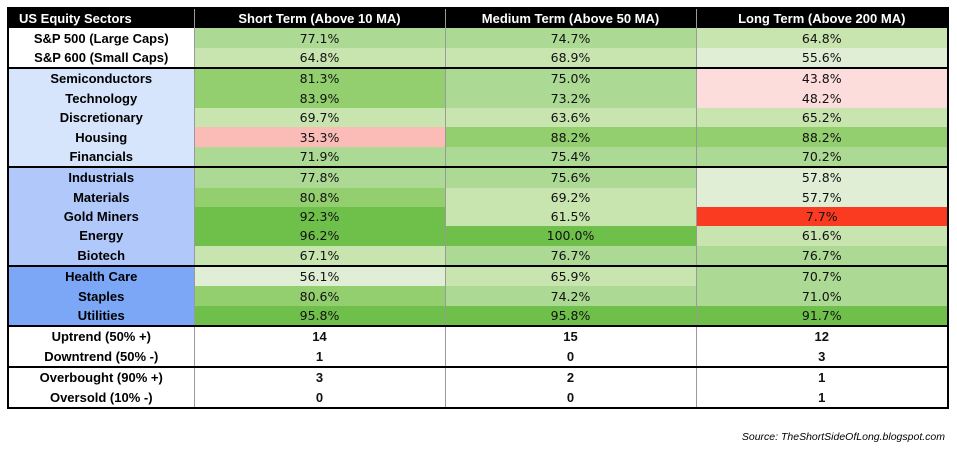 This screenshot has width=957, height=451. Describe the element at coordinates (101, 296) in the screenshot. I see `sector-label: Staples` at that location.